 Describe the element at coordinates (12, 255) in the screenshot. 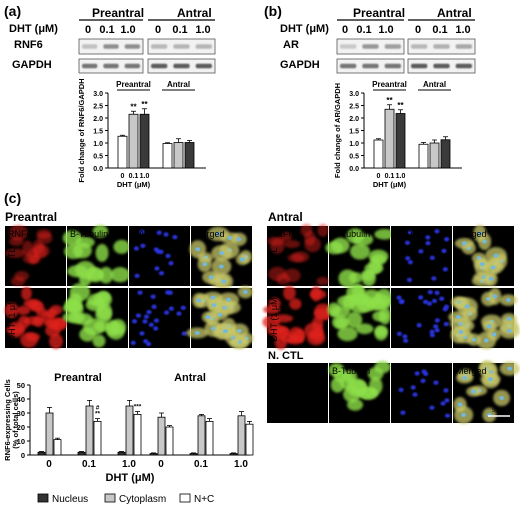

I see `preantral-row-label: CTL` at that location.